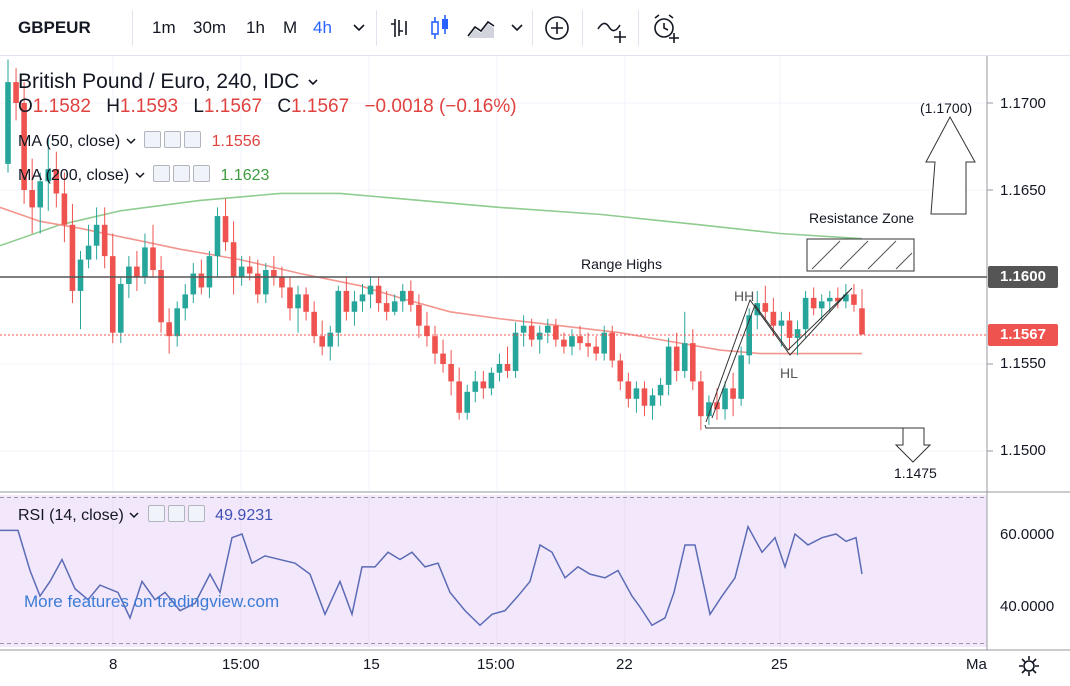 Image resolution: width=1070 pixels, height=686 pixels. I want to click on arrow-up-icon, so click(950, 165).